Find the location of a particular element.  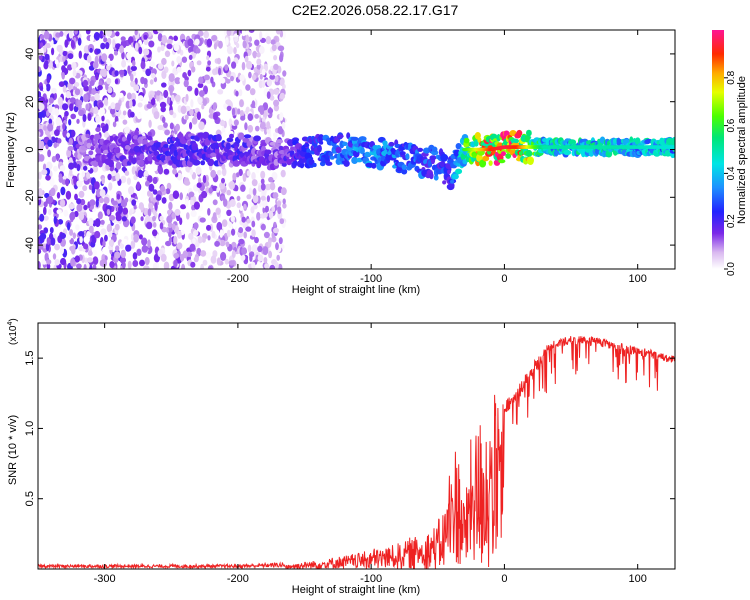

x-tick-label: 0 is located at coordinates (504, 279).